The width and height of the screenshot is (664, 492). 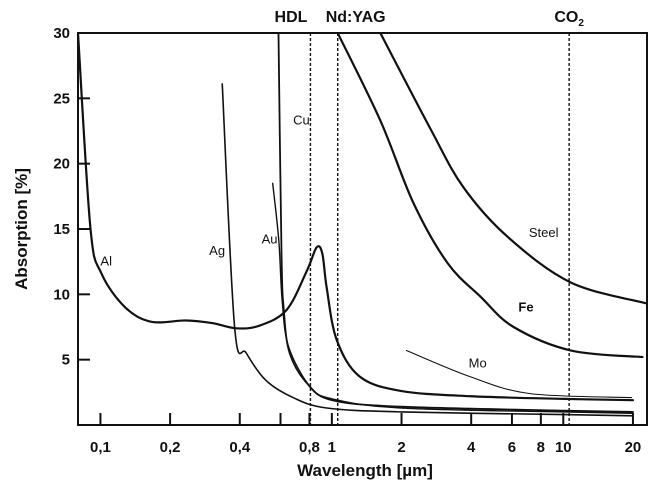 I want to click on curve-label-al: Al, so click(x=106, y=261).